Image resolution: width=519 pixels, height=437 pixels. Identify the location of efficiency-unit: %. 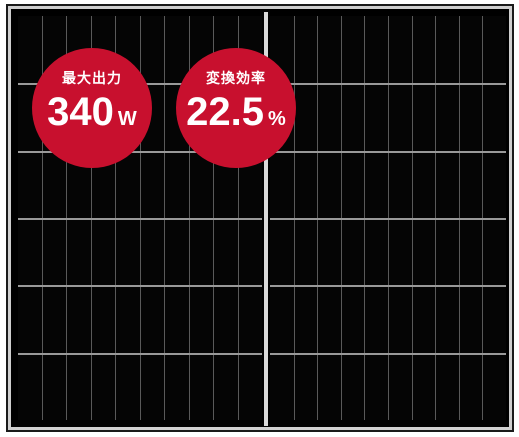
(277, 119).